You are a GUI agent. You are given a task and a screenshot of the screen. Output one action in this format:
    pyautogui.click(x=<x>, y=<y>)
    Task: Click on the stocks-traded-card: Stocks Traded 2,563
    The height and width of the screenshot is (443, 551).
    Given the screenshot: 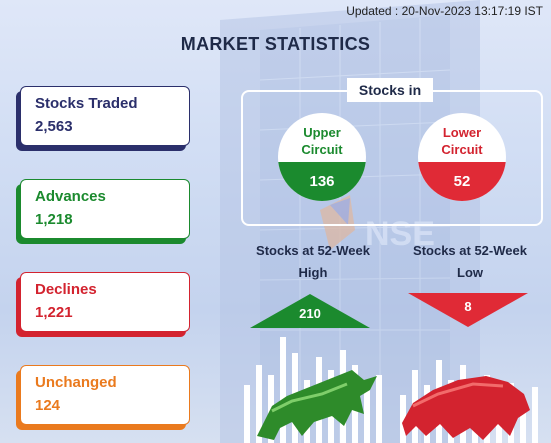 What is the action you would take?
    pyautogui.click(x=105, y=116)
    